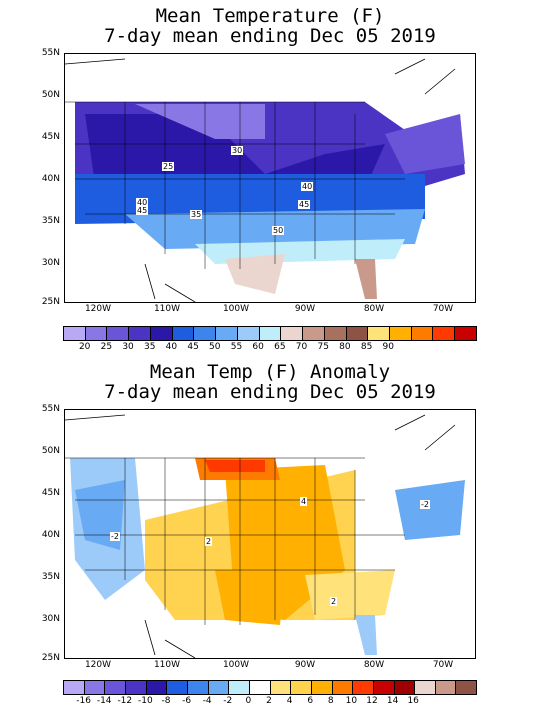 Image resolution: width=540 pixels, height=709 pixels. Describe the element at coordinates (98, 309) in the screenshot. I see `lon-label: 120W` at that location.